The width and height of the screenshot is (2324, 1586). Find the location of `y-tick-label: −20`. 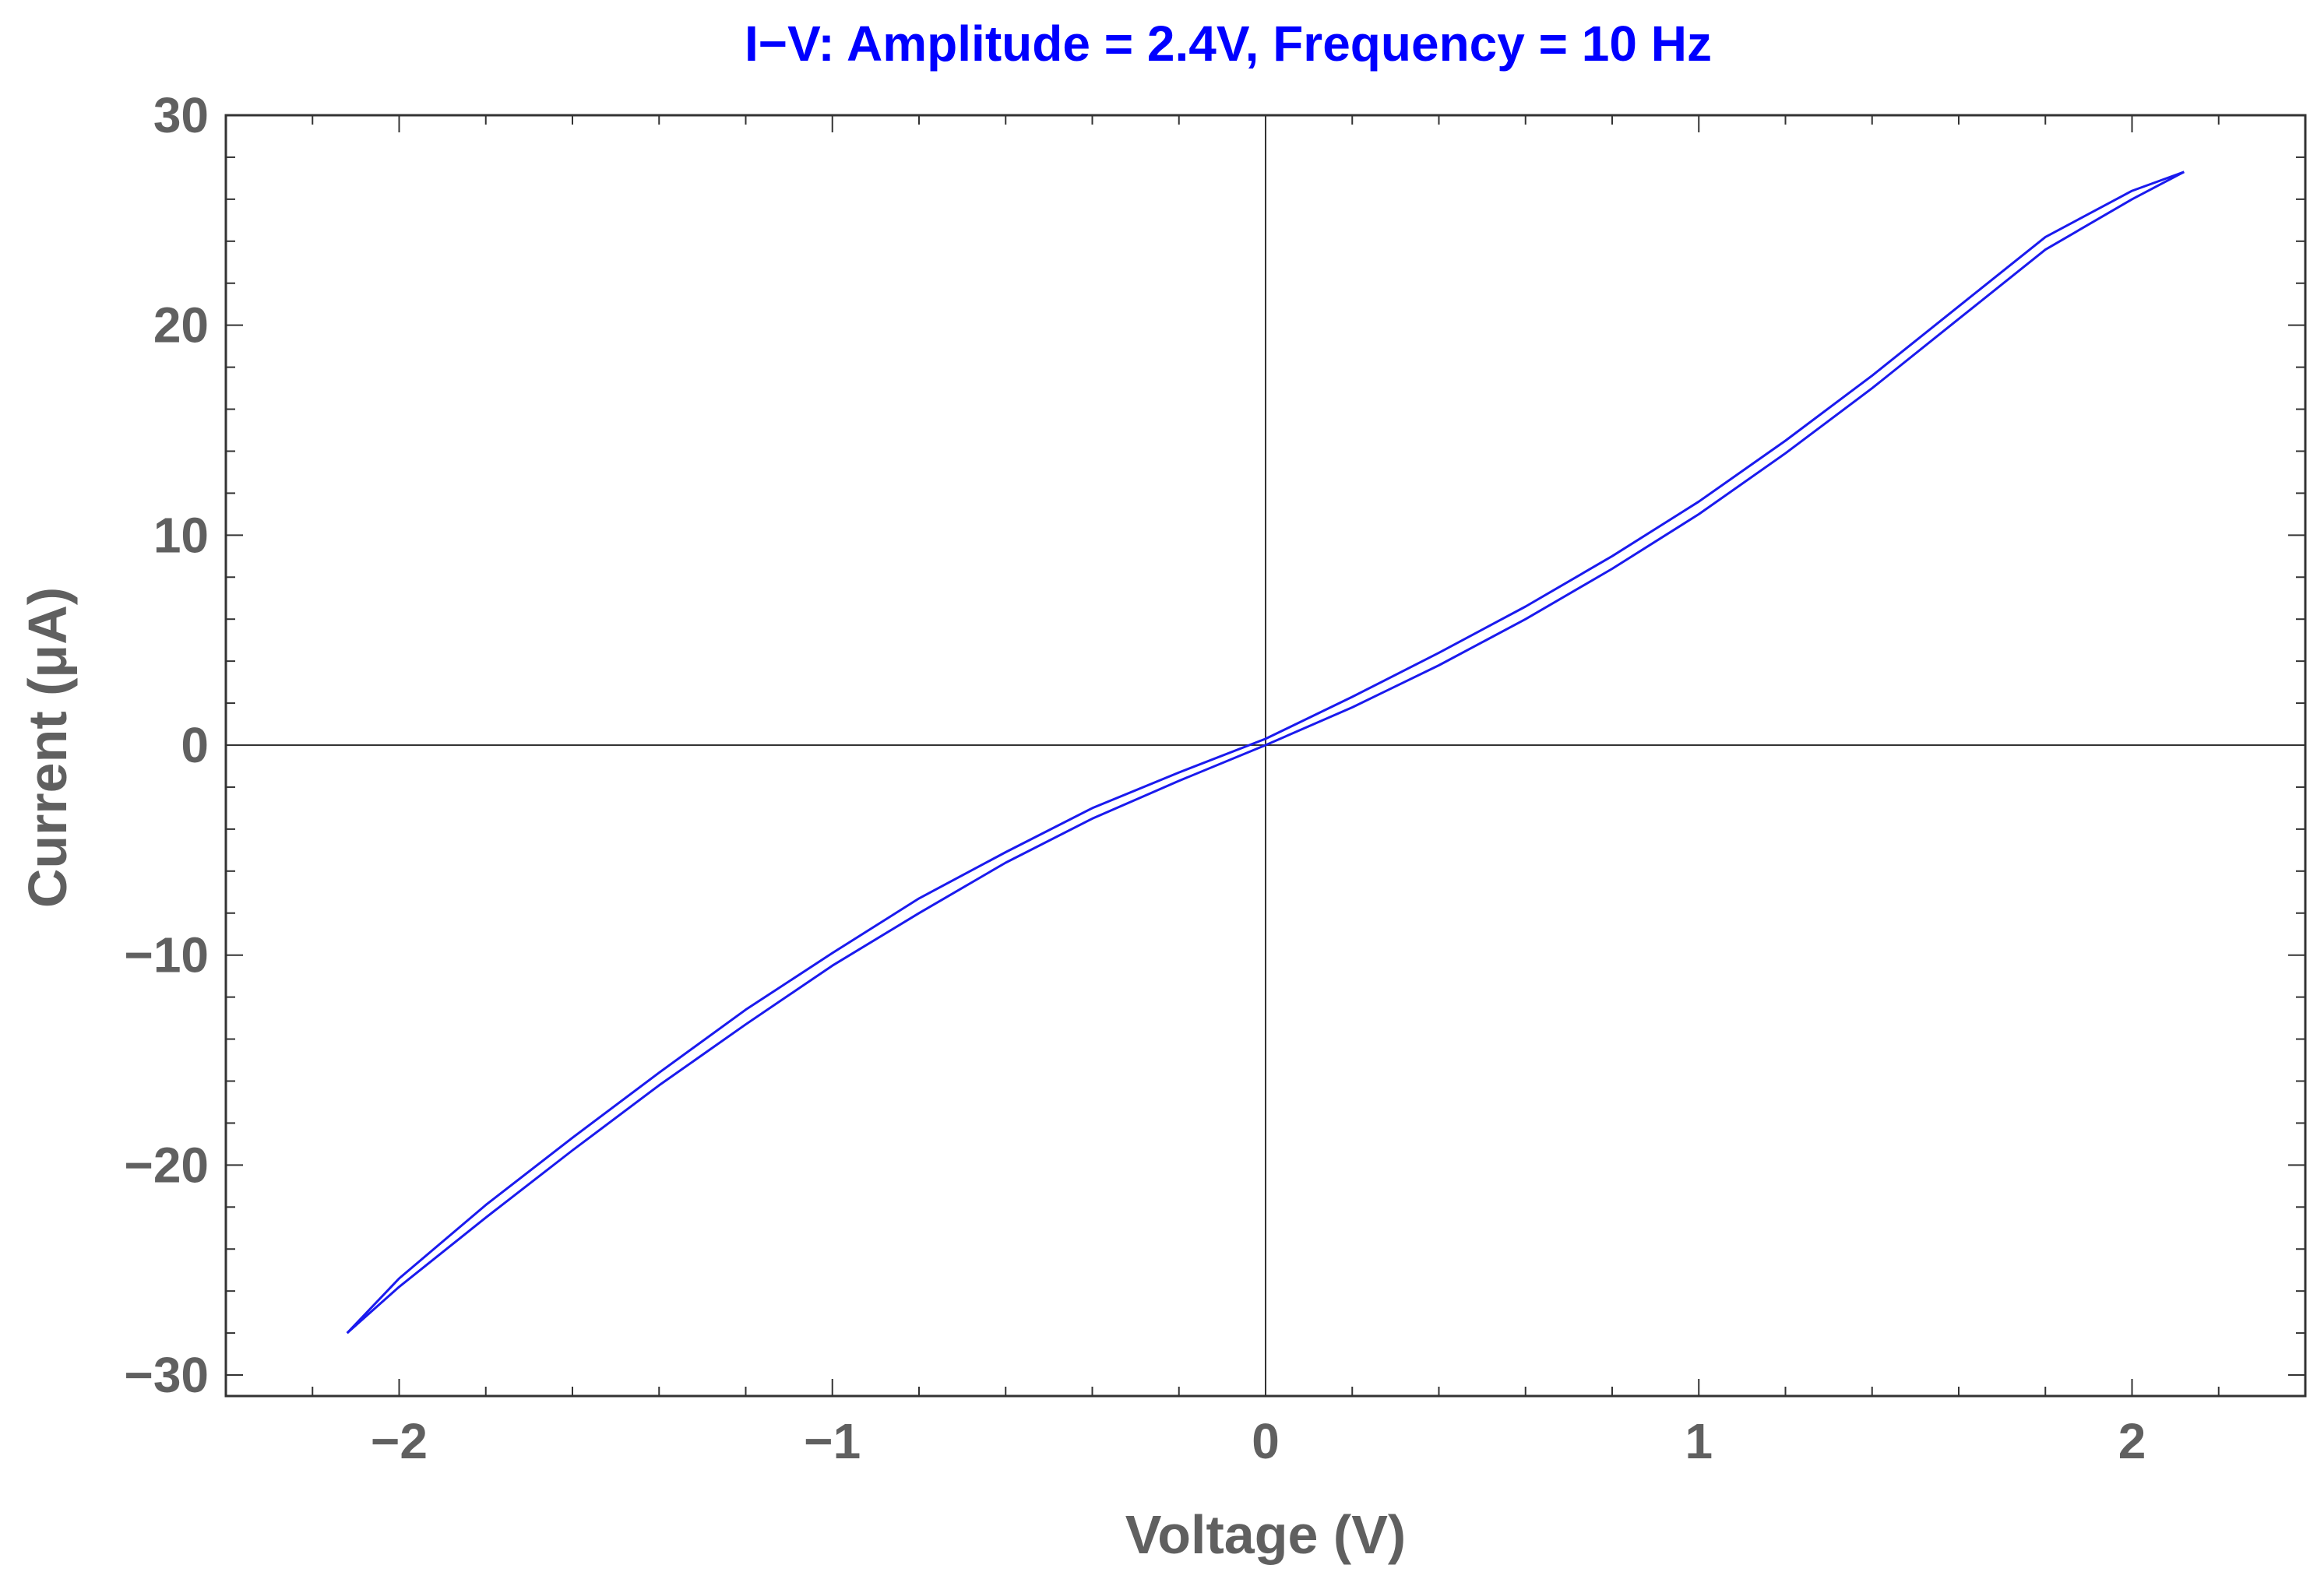

y-tick-label: −20 is located at coordinates (166, 1165).